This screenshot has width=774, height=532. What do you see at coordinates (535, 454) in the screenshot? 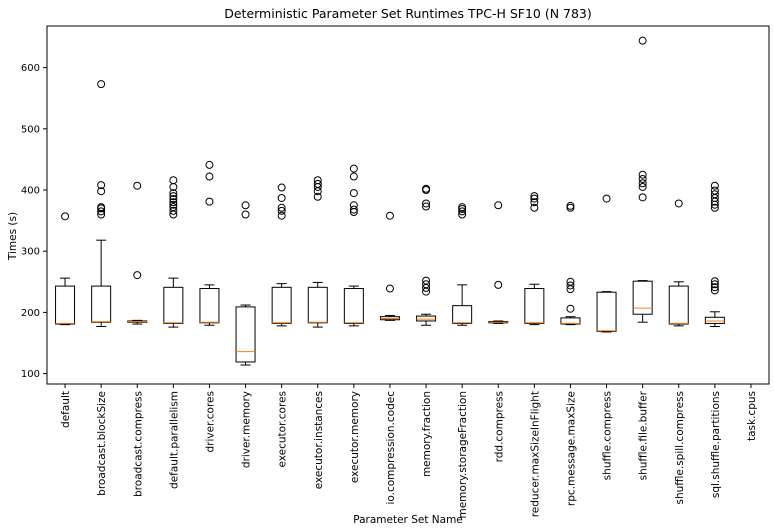
I see `x-tick-label: reducer.maxSizeInFlight` at bounding box center [535, 454].